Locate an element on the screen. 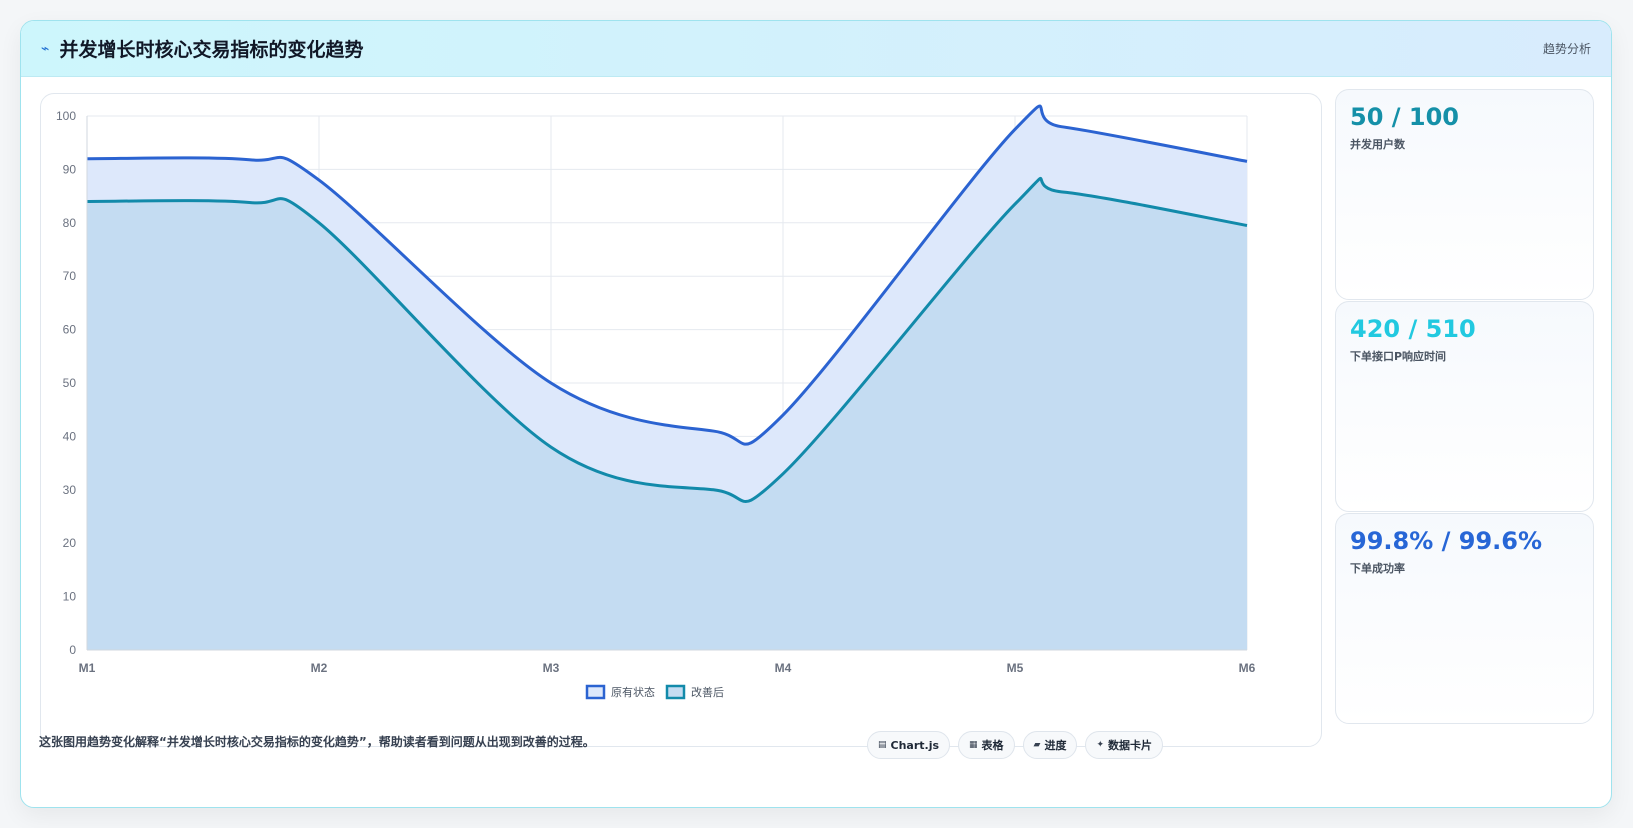 The height and width of the screenshot is (828, 1633). x-tick-label: M2 is located at coordinates (319, 668).